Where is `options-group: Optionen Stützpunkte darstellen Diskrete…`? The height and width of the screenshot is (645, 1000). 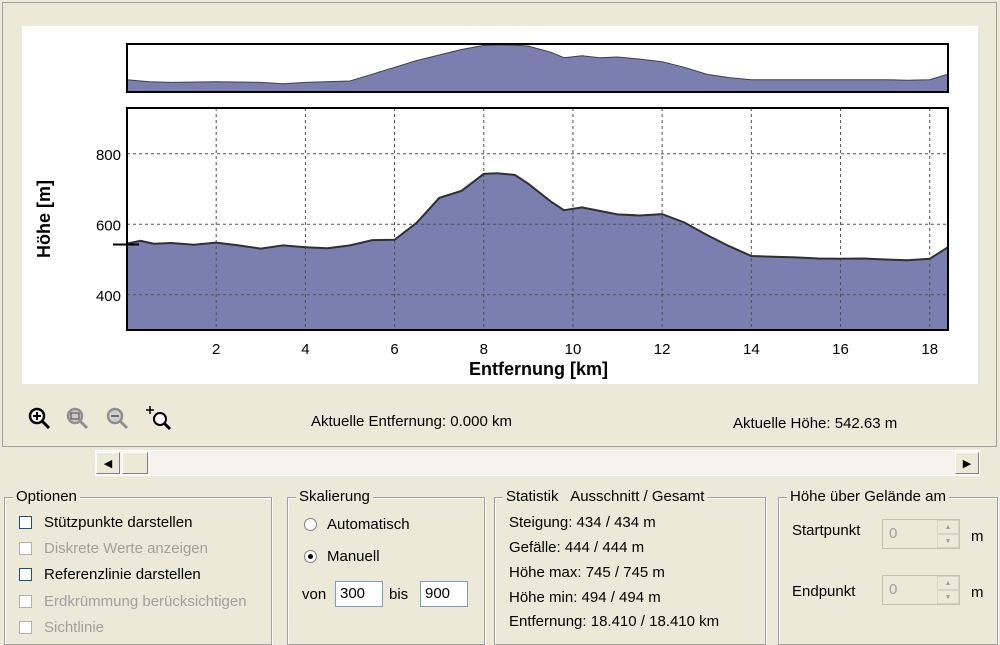
options-group: Optionen Stützpunkte darstellen Diskrete… is located at coordinates (138, 566).